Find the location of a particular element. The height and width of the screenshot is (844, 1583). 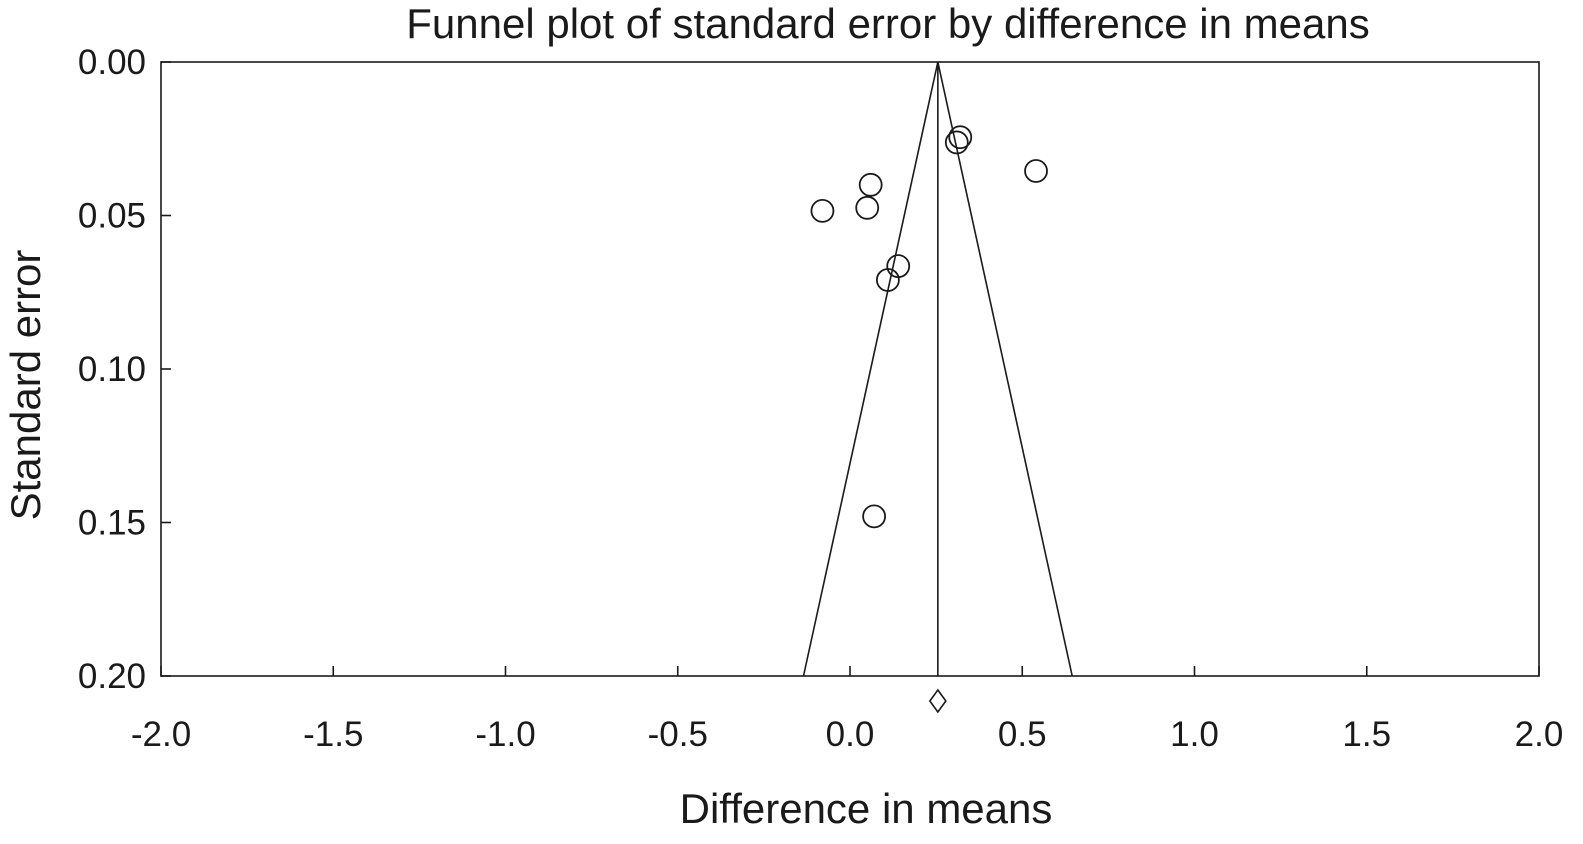

y-tick-label: 0.20 is located at coordinates (112, 676).